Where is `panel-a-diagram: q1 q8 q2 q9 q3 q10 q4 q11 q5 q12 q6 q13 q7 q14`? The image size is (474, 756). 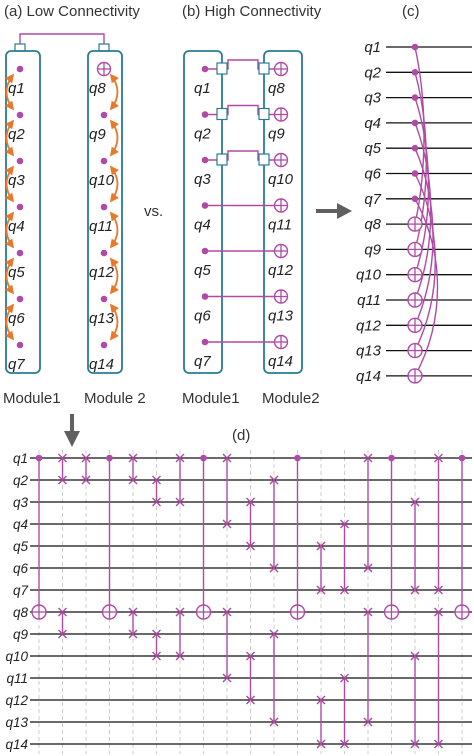 panel-a-diagram: q1 q8 q2 q9 q3 q10 q4 q11 q5 q12 q6 q13 q7 q14 is located at coordinates (64, 203).